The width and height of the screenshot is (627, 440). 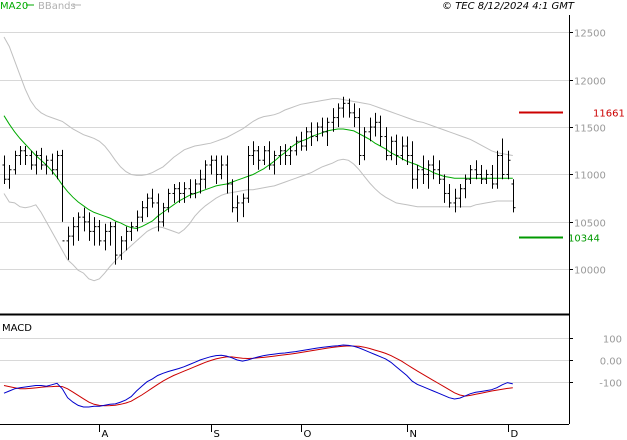 What do you see at coordinates (610, 384) in the screenshot?
I see `macd-tick-label: -100` at bounding box center [610, 384].